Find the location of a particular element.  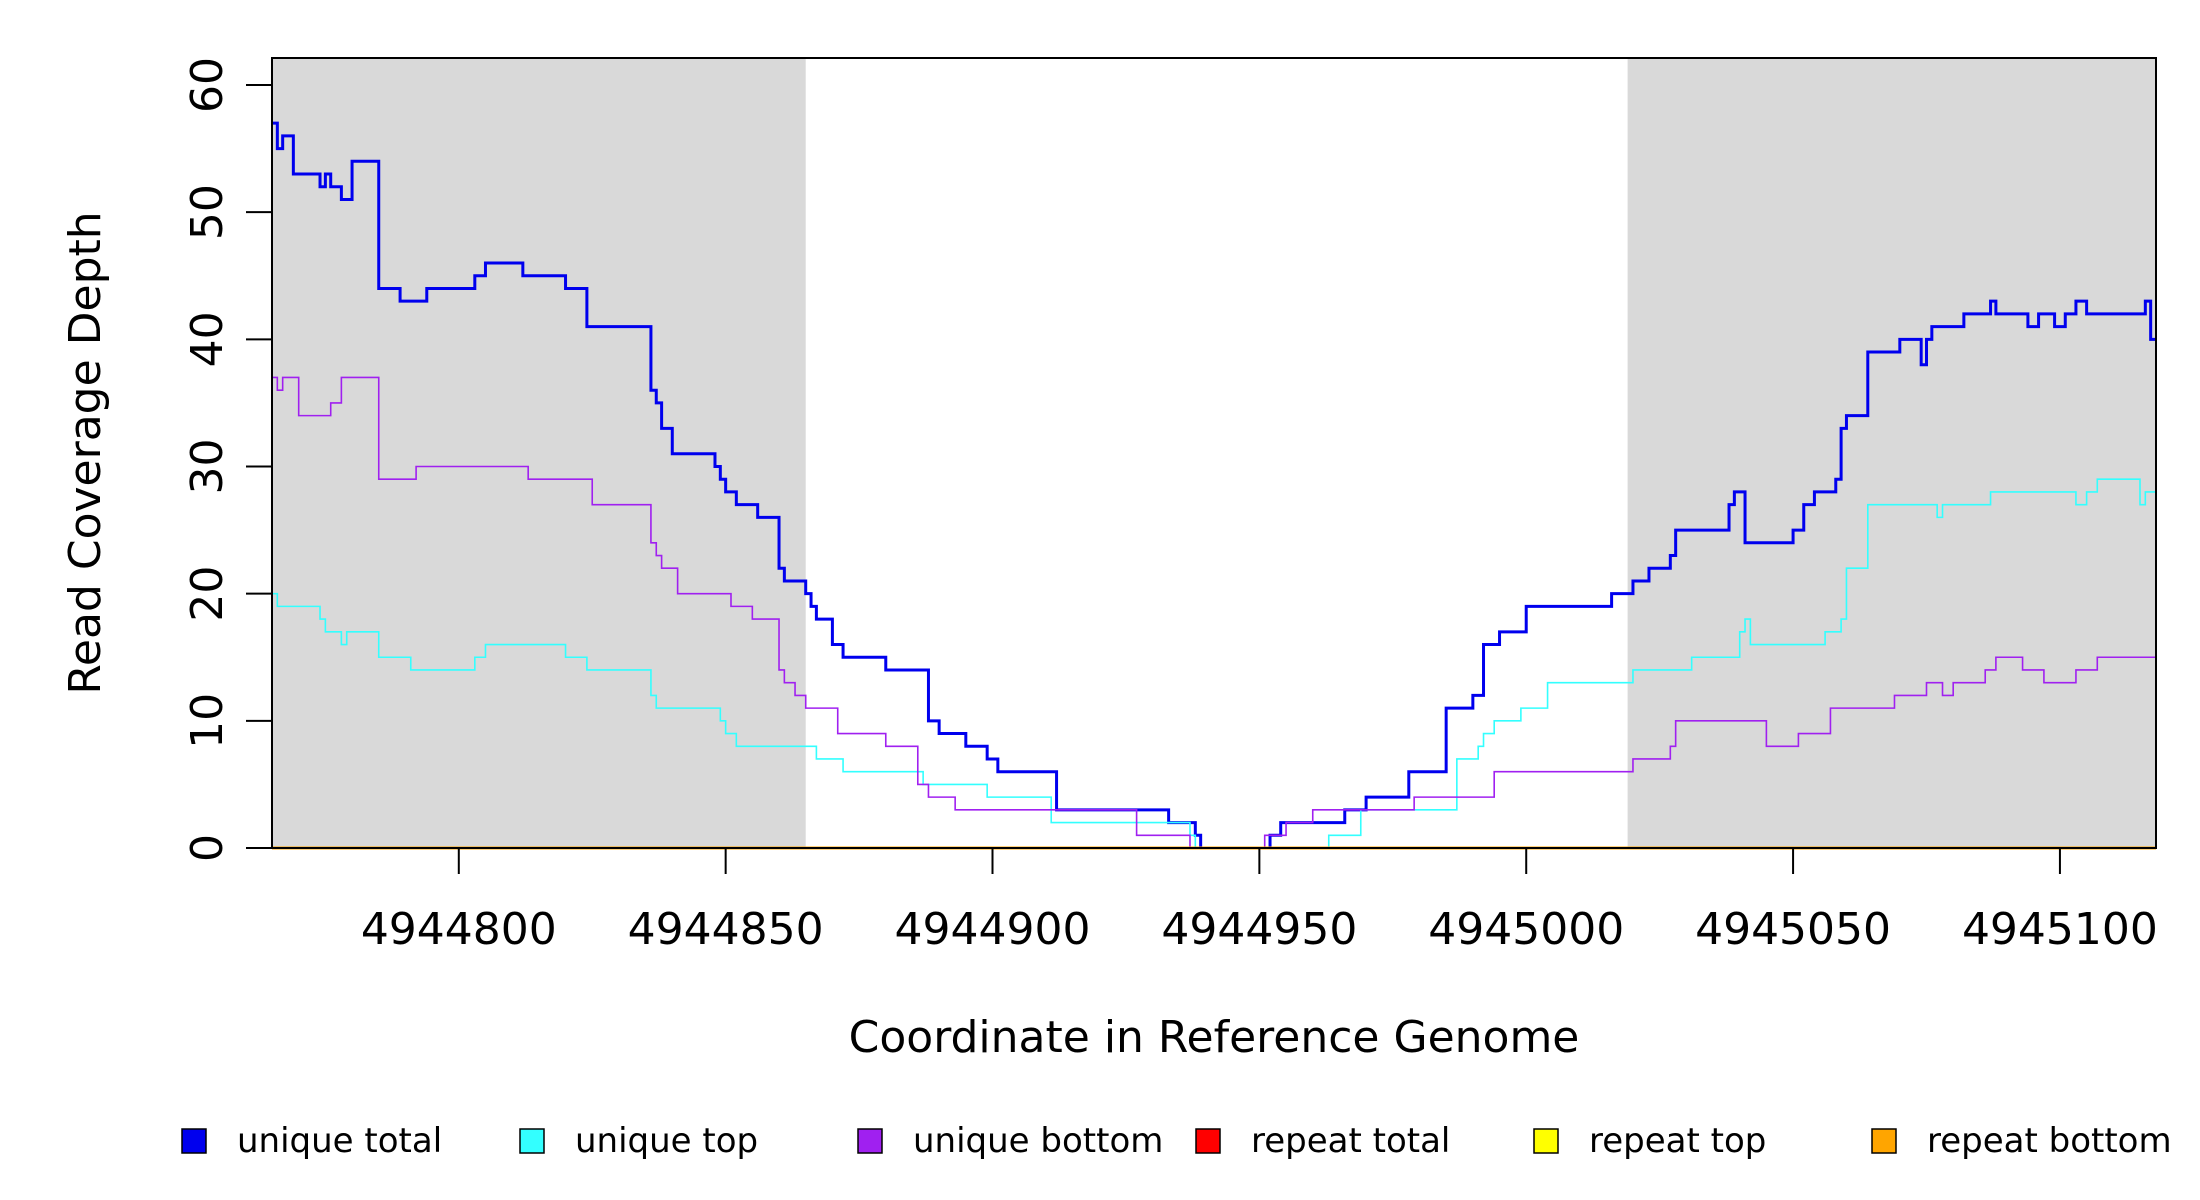

x-tick-label: 4944950 is located at coordinates (1259, 929).